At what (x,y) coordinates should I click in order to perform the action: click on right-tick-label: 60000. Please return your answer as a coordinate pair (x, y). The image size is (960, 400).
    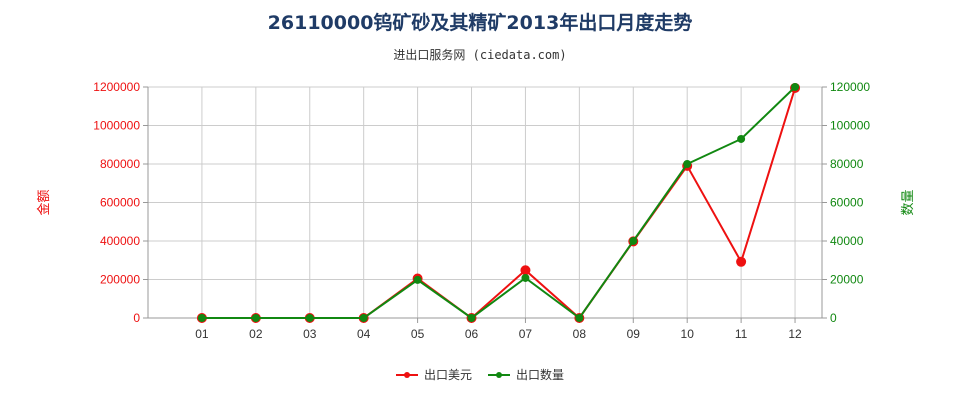
    Looking at the image, I should click on (847, 203).